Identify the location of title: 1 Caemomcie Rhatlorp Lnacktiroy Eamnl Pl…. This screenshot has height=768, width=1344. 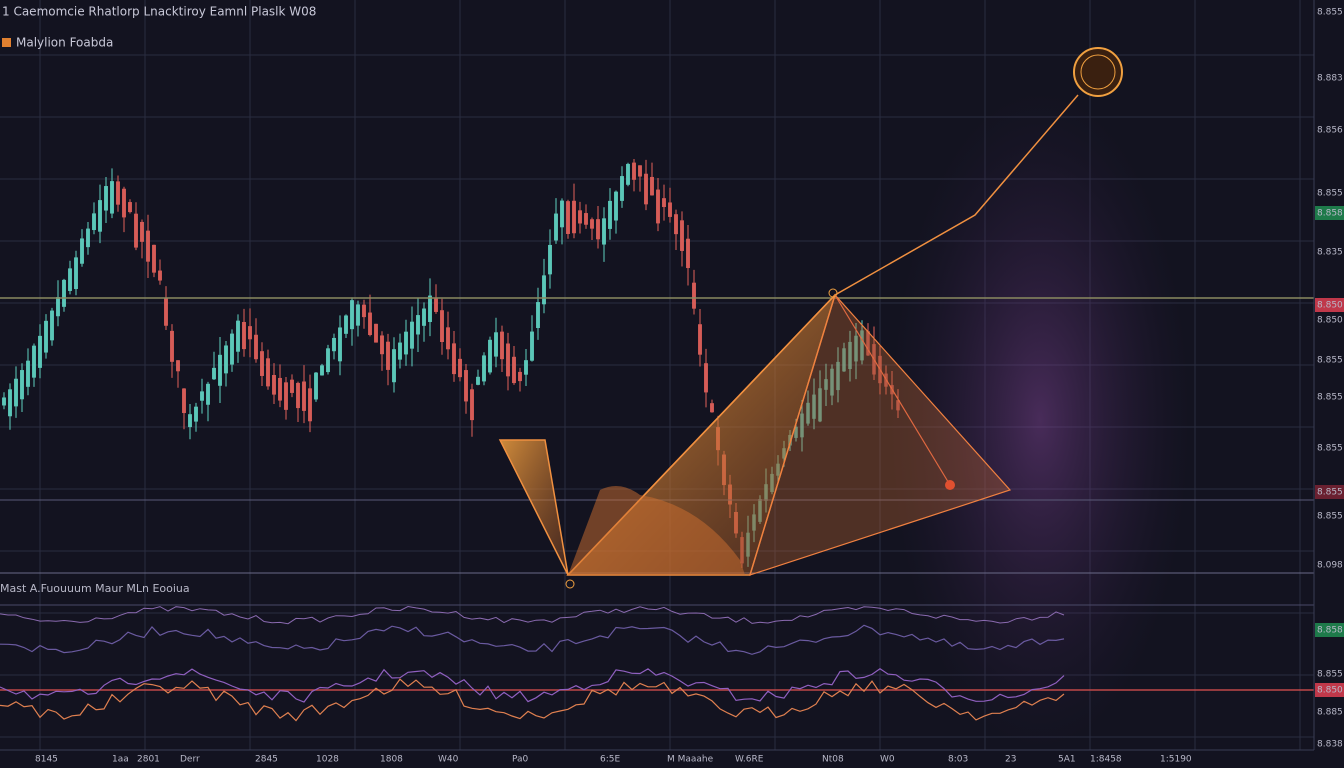
(159, 12).